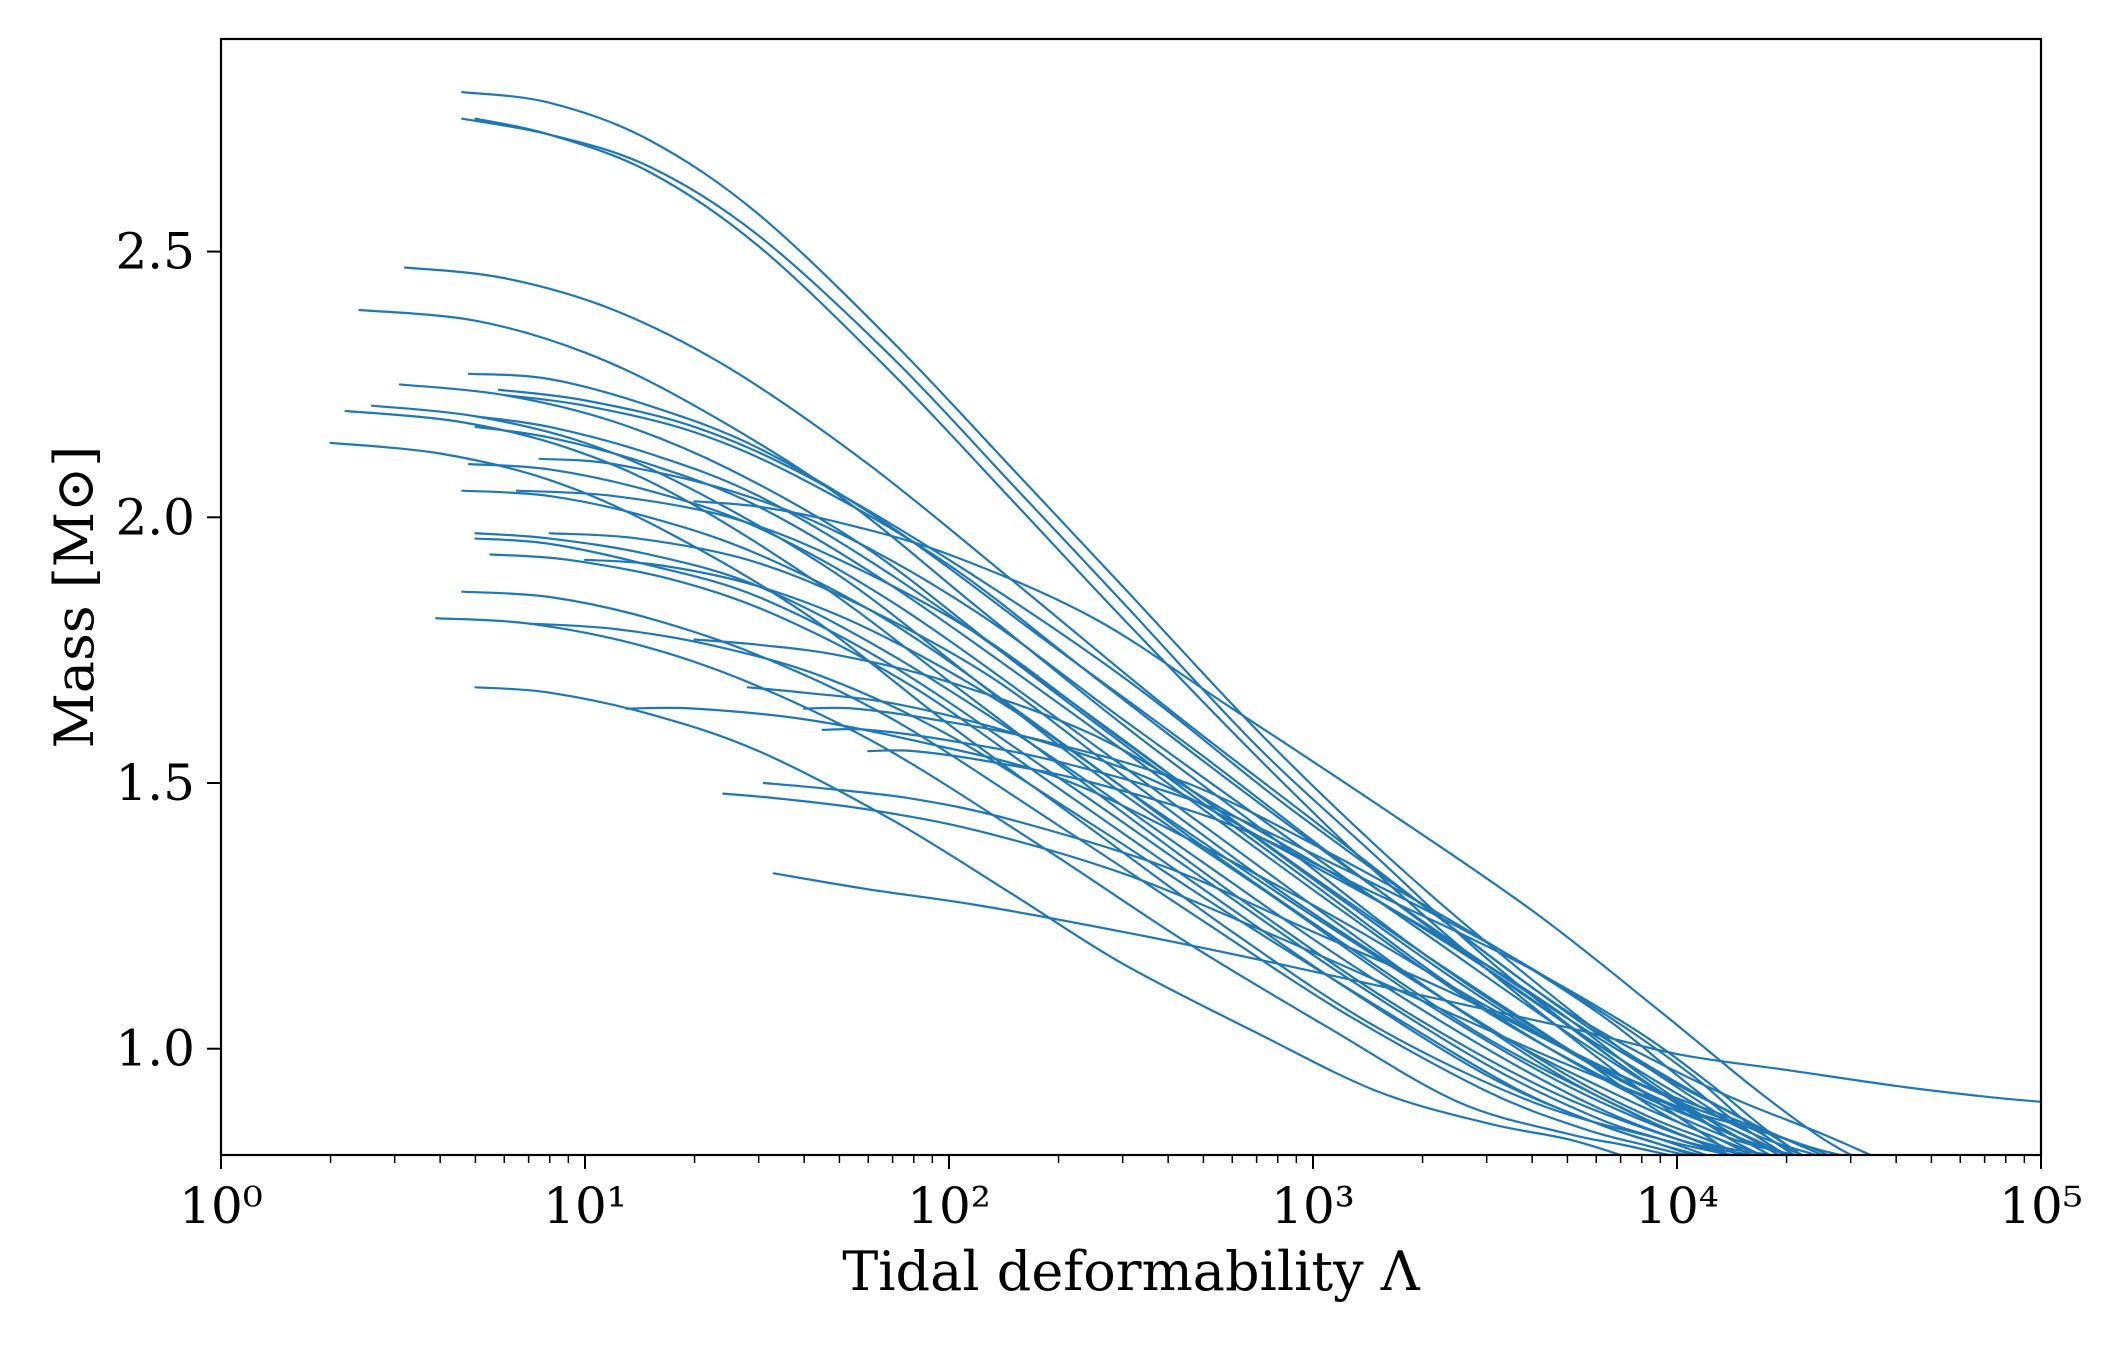 The height and width of the screenshot is (1354, 2106). What do you see at coordinates (1677, 1206) in the screenshot?
I see `x-tick-label: 10⁴` at bounding box center [1677, 1206].